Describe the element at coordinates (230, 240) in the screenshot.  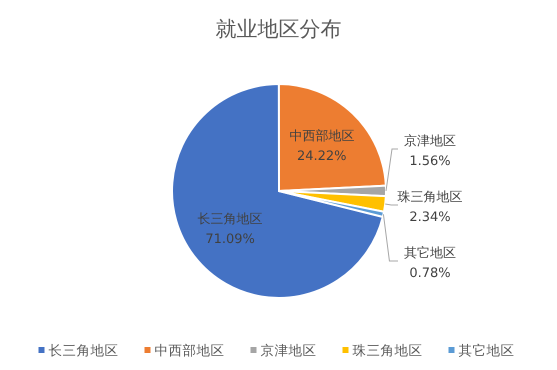
I see `data-label: 71.09%` at that location.